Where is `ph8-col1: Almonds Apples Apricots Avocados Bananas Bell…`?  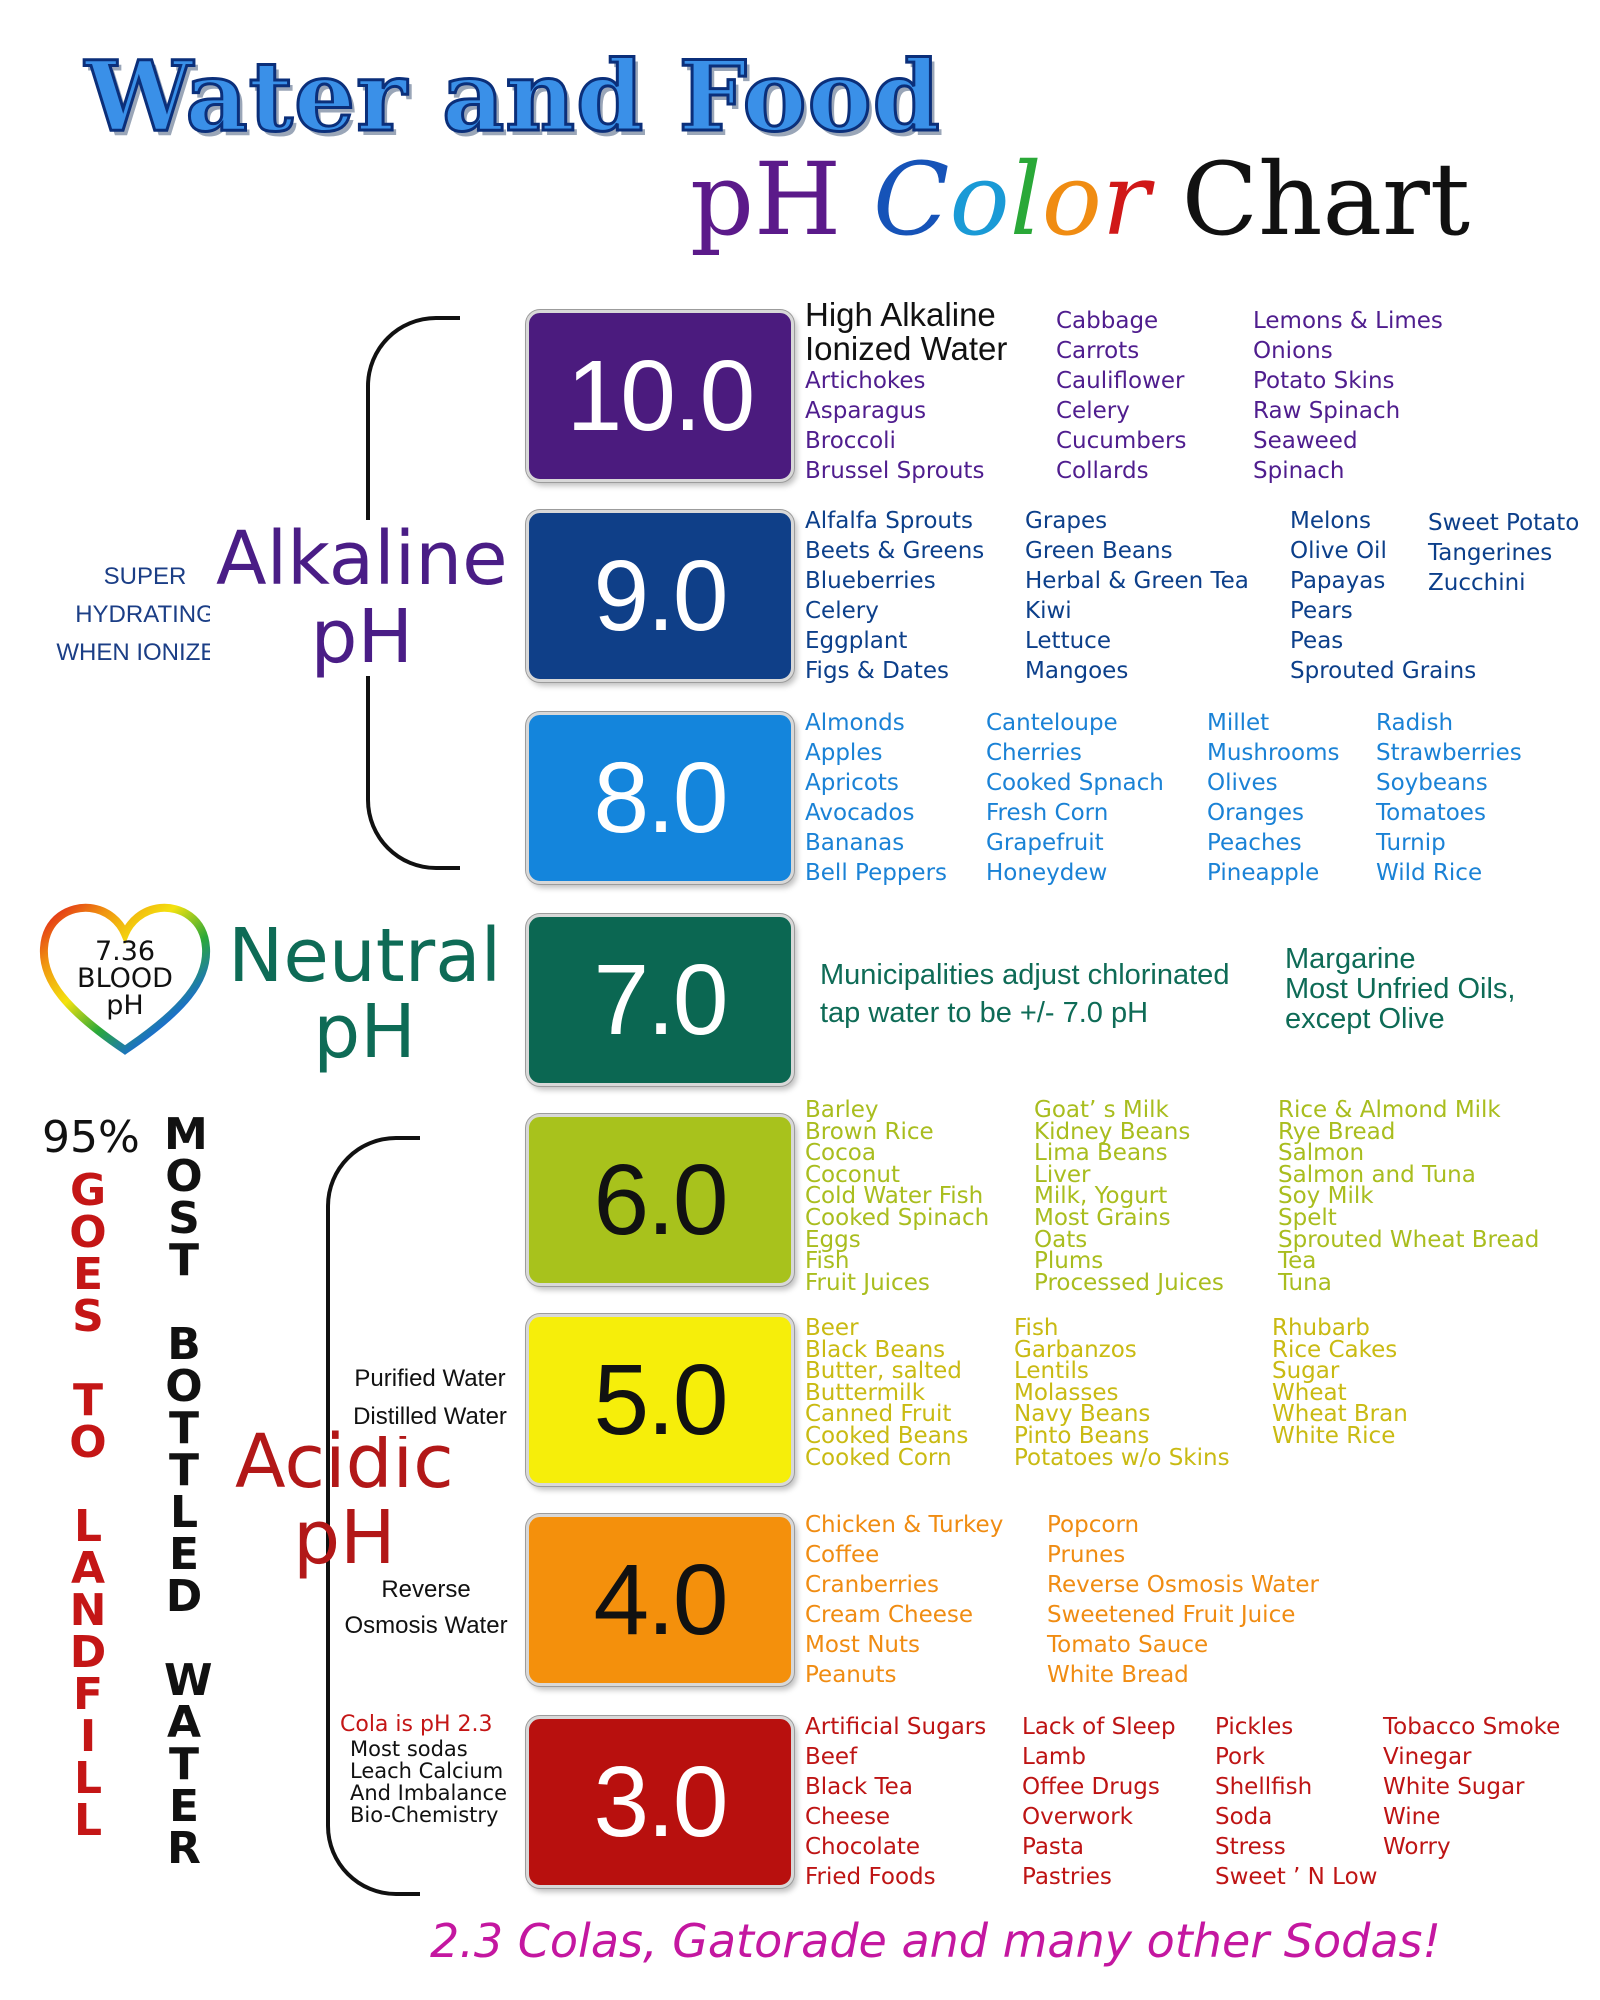
ph8-col1: Almonds Apples Apricots Avocados Bananas Bell… is located at coordinates (876, 798).